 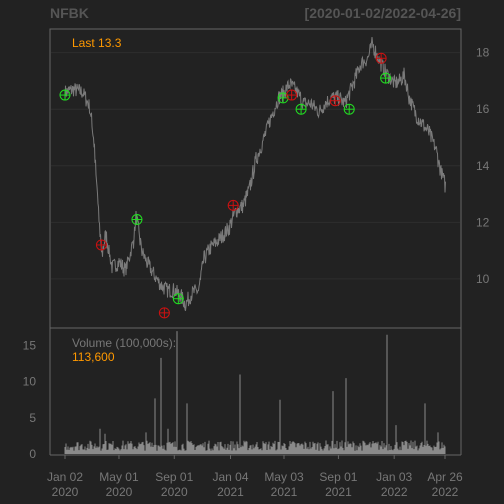 What do you see at coordinates (119, 477) in the screenshot?
I see `x-tick-label: May 01` at bounding box center [119, 477].